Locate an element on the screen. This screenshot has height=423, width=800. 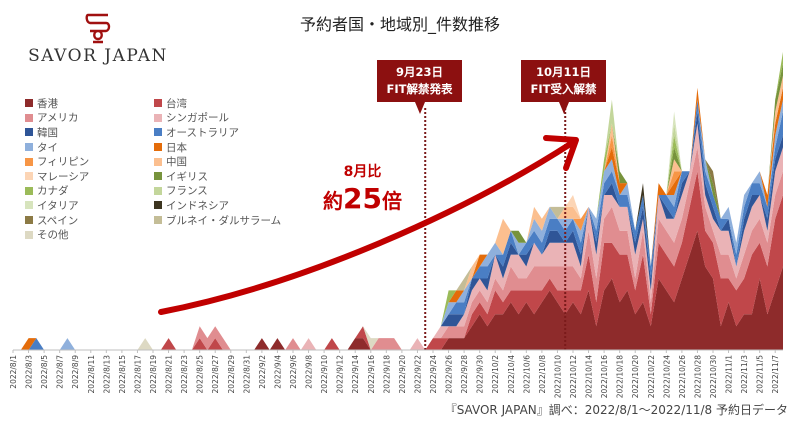
legend-label: フランス is located at coordinates (187, 191).